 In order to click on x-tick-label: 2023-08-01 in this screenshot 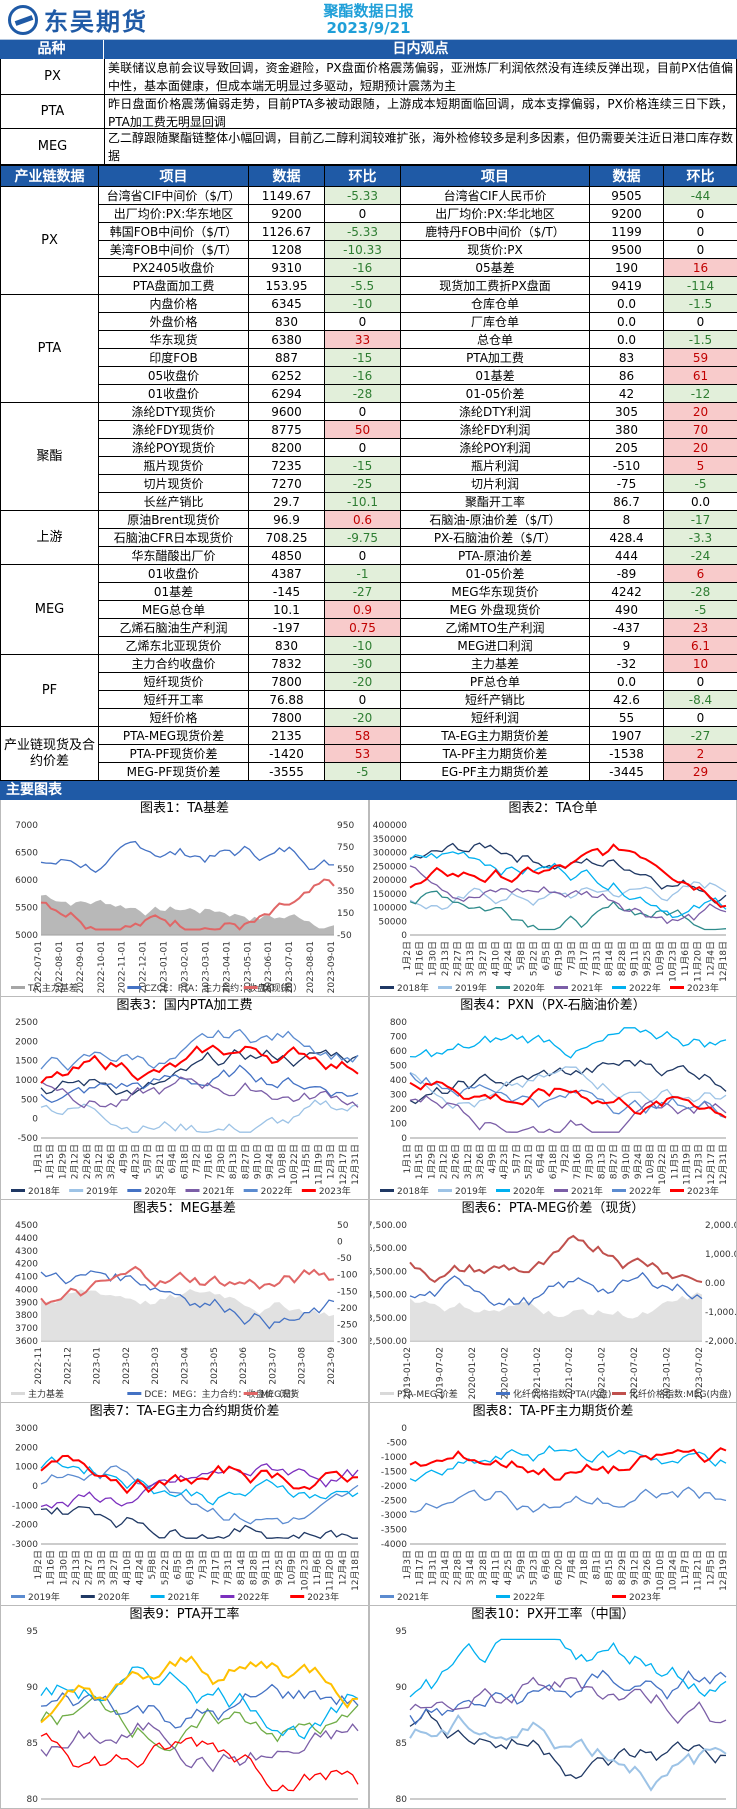, I will do `click(311, 967)`.